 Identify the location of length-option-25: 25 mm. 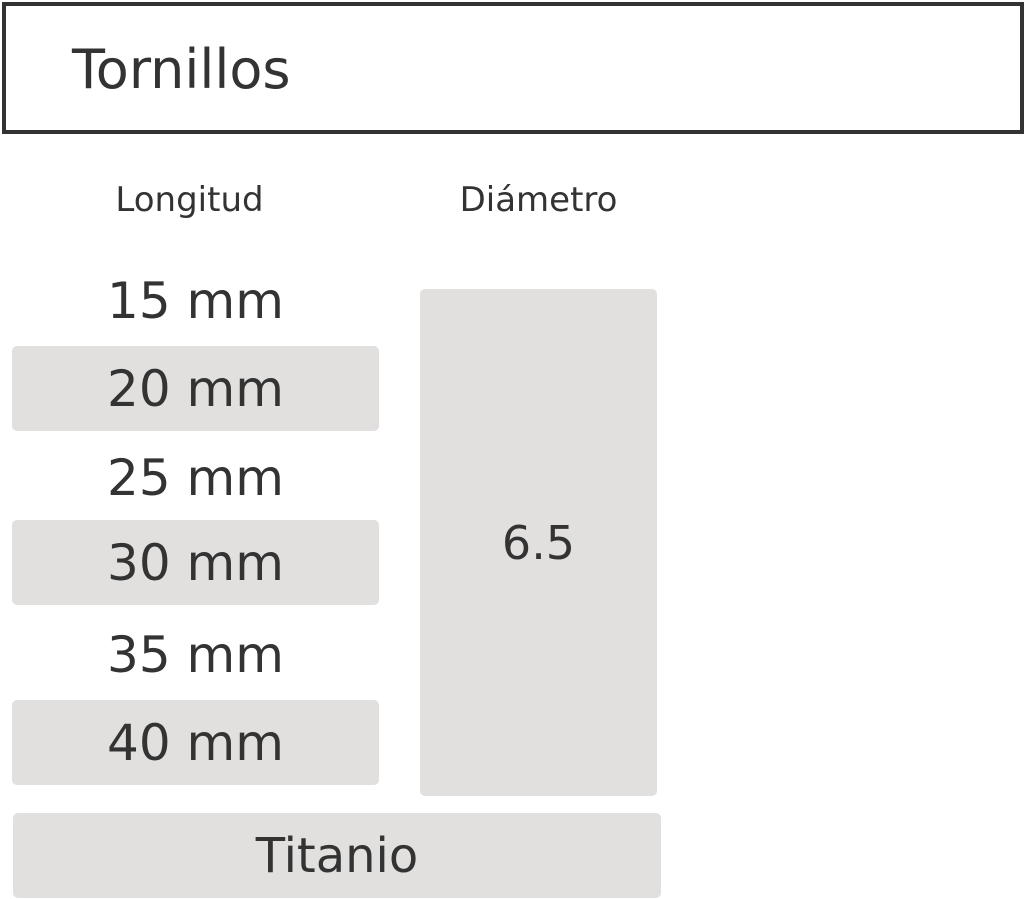
(195, 477).